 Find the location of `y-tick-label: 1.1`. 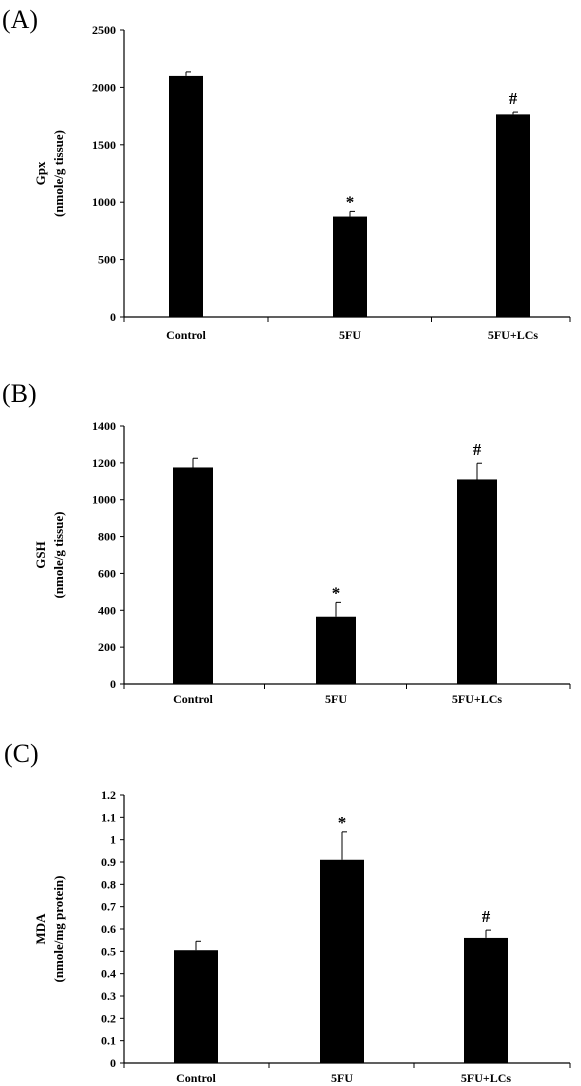

y-tick-label: 1.1 is located at coordinates (108, 817).